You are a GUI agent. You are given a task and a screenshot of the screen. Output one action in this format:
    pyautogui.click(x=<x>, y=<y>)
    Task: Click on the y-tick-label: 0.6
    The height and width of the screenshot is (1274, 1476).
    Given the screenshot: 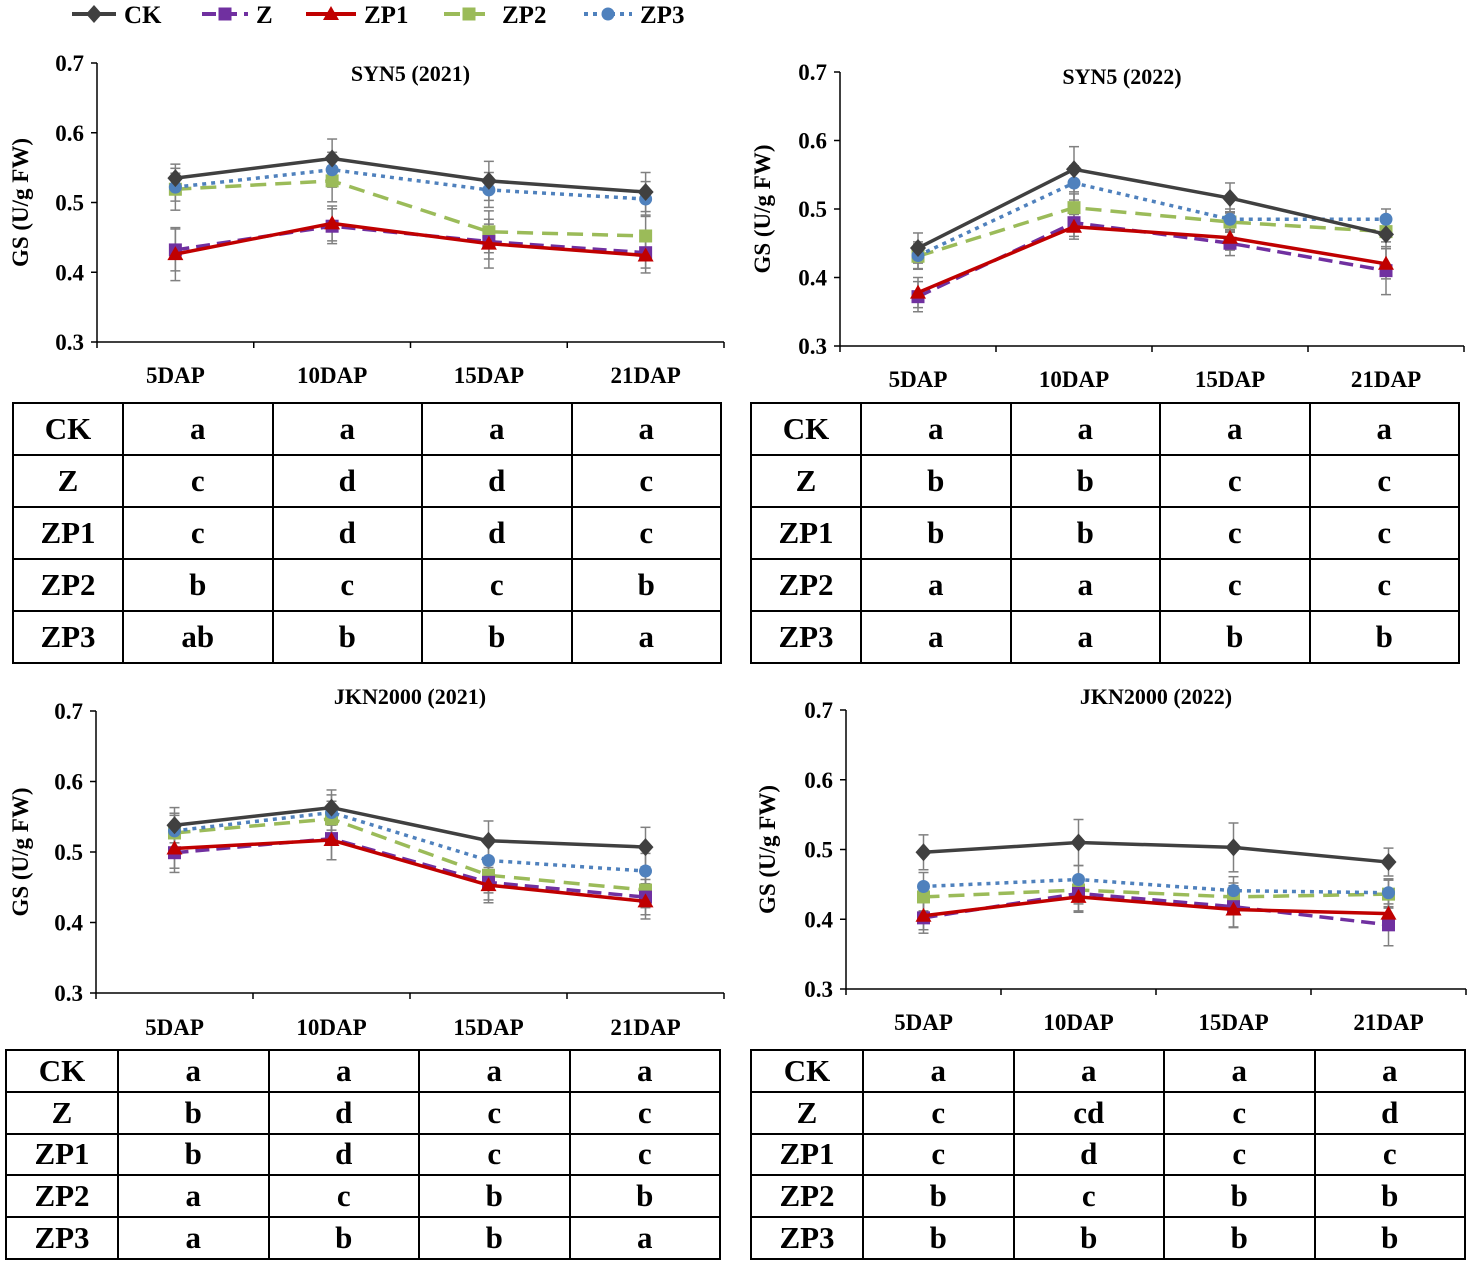 What is the action you would take?
    pyautogui.click(x=69, y=133)
    